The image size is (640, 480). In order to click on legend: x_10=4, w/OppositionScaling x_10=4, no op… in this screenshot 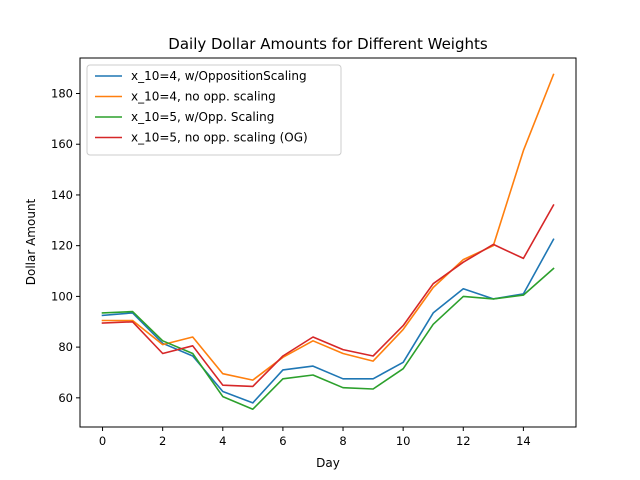, I will do `click(214, 110)`.